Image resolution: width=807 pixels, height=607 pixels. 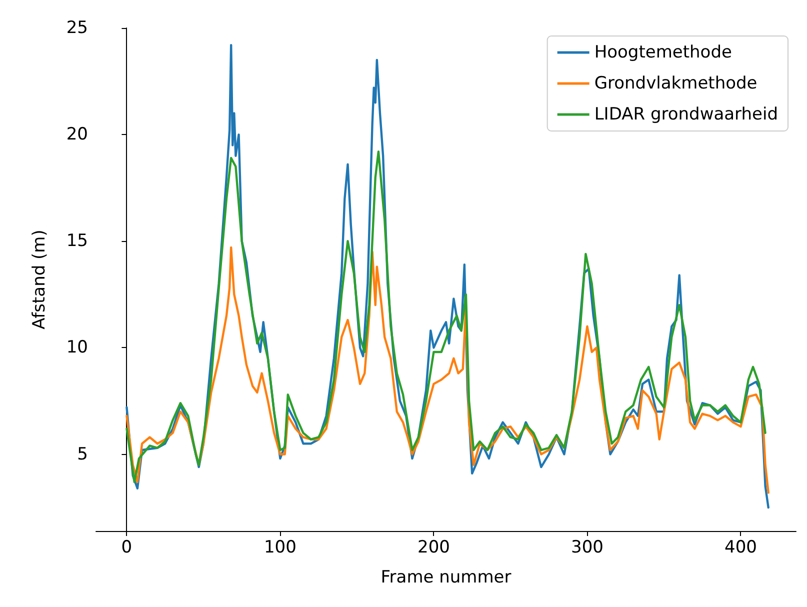 I want to click on legend-label: Hoogtemethode, so click(x=663, y=52).